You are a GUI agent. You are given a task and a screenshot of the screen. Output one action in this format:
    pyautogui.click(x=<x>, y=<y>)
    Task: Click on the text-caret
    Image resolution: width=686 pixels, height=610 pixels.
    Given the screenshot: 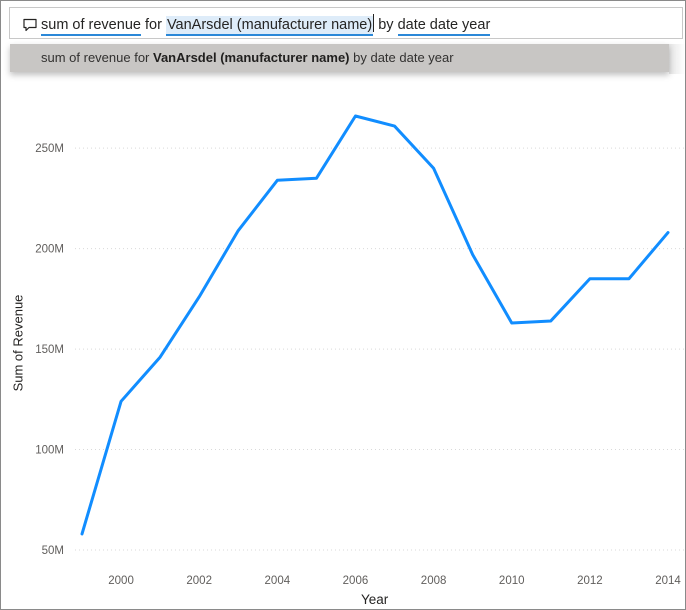 What is the action you would take?
    pyautogui.click(x=374, y=23)
    